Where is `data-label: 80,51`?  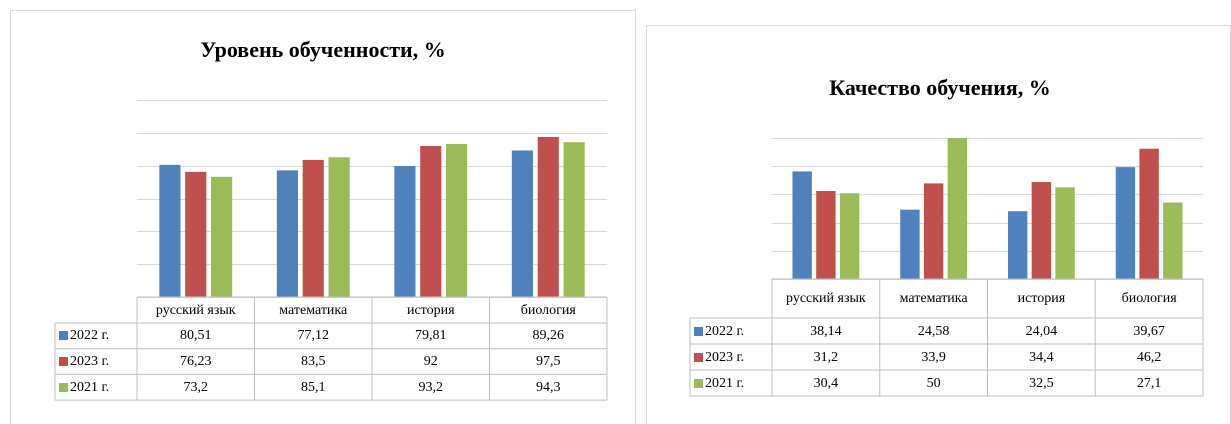 data-label: 80,51 is located at coordinates (196, 336).